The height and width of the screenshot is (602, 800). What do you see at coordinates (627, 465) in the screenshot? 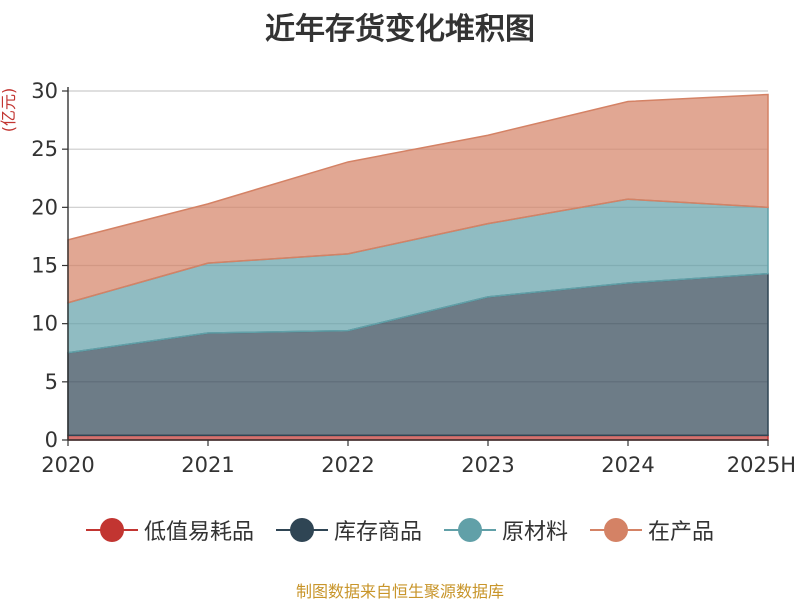
I see `x-tick-label: 2024` at bounding box center [627, 465].